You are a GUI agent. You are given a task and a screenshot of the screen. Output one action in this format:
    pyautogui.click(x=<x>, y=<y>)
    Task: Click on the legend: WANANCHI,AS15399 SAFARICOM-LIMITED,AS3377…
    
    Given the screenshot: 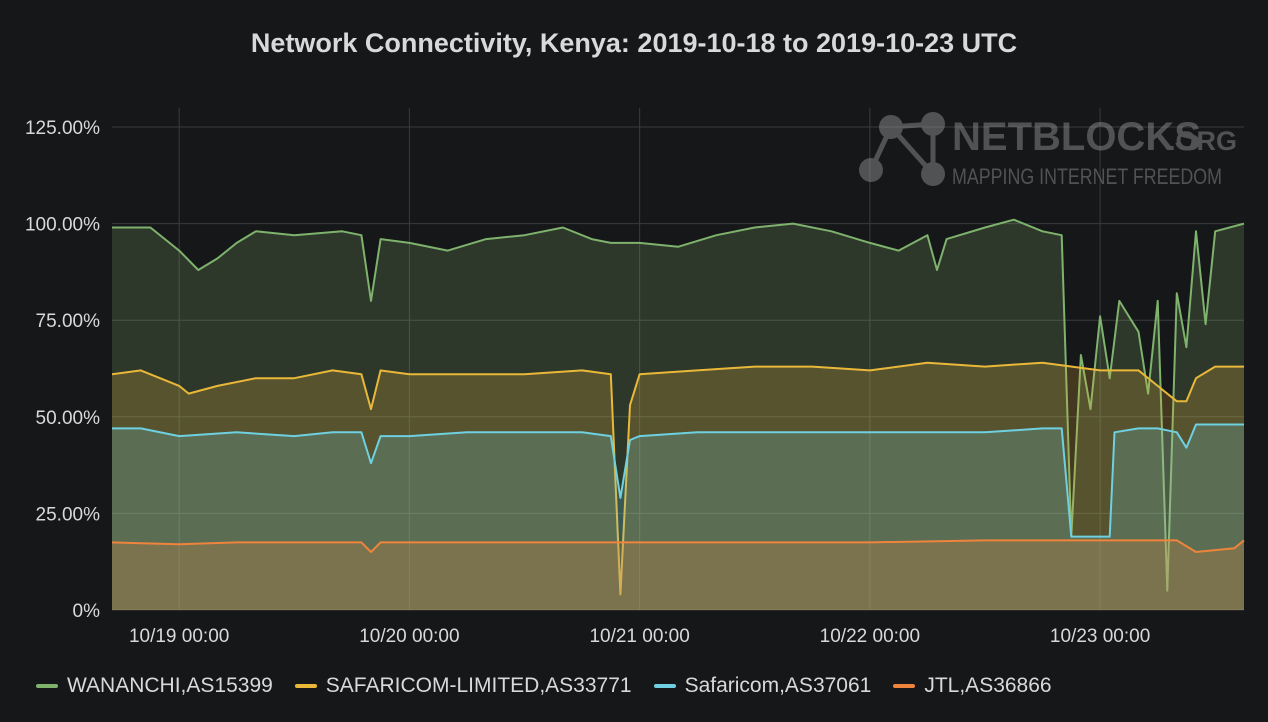 What is the action you would take?
    pyautogui.click(x=555, y=686)
    